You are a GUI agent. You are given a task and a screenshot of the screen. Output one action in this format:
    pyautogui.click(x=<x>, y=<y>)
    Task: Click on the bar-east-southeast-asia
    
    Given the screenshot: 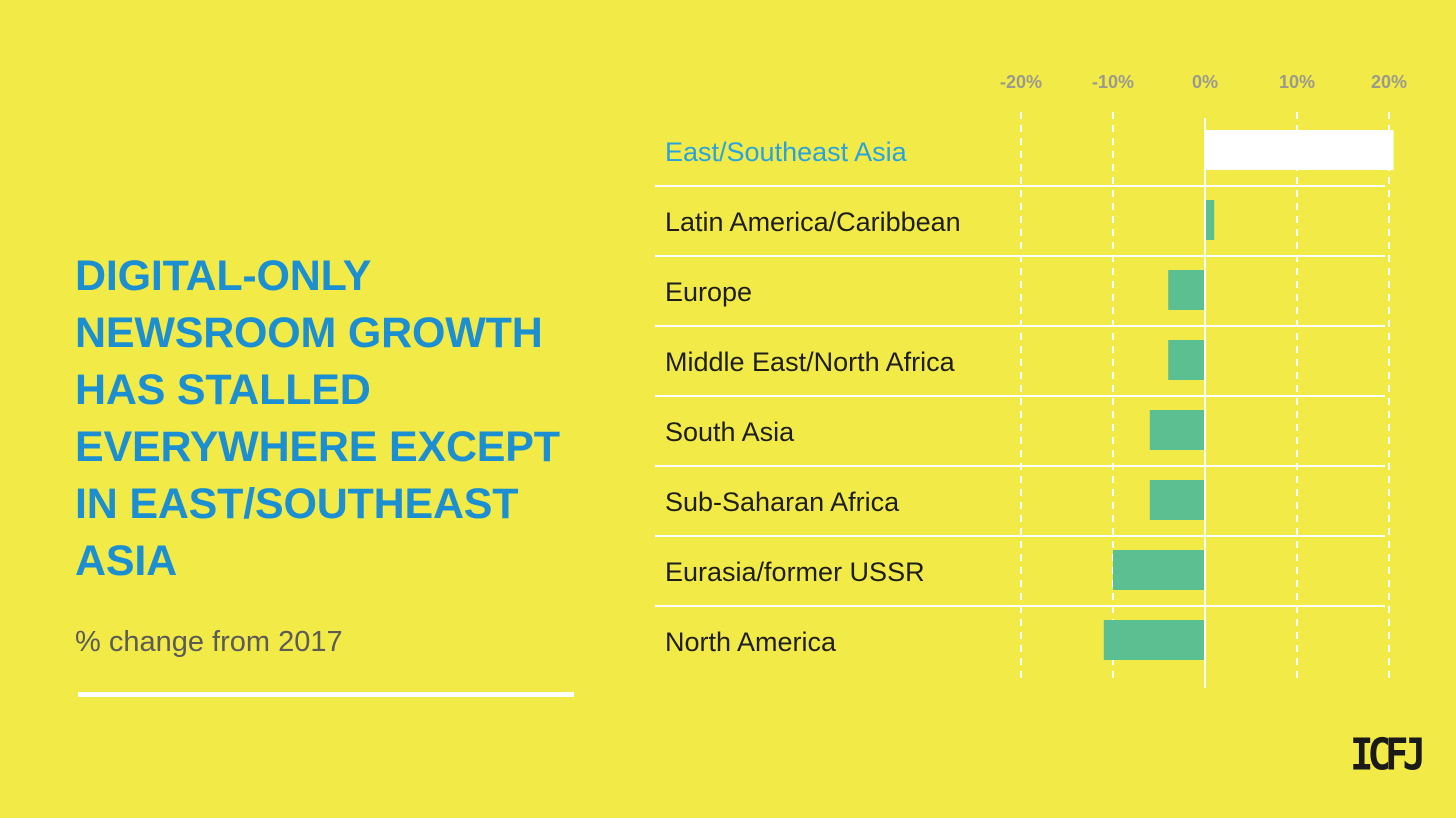 What is the action you would take?
    pyautogui.click(x=1299, y=150)
    